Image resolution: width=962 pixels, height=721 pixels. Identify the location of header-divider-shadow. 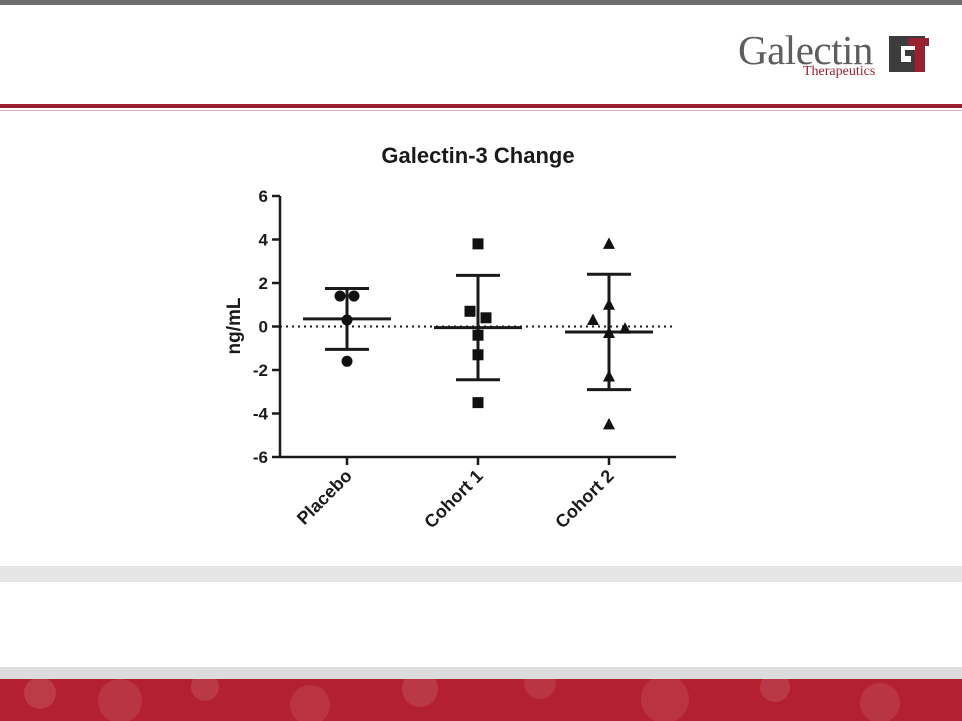
(481, 110).